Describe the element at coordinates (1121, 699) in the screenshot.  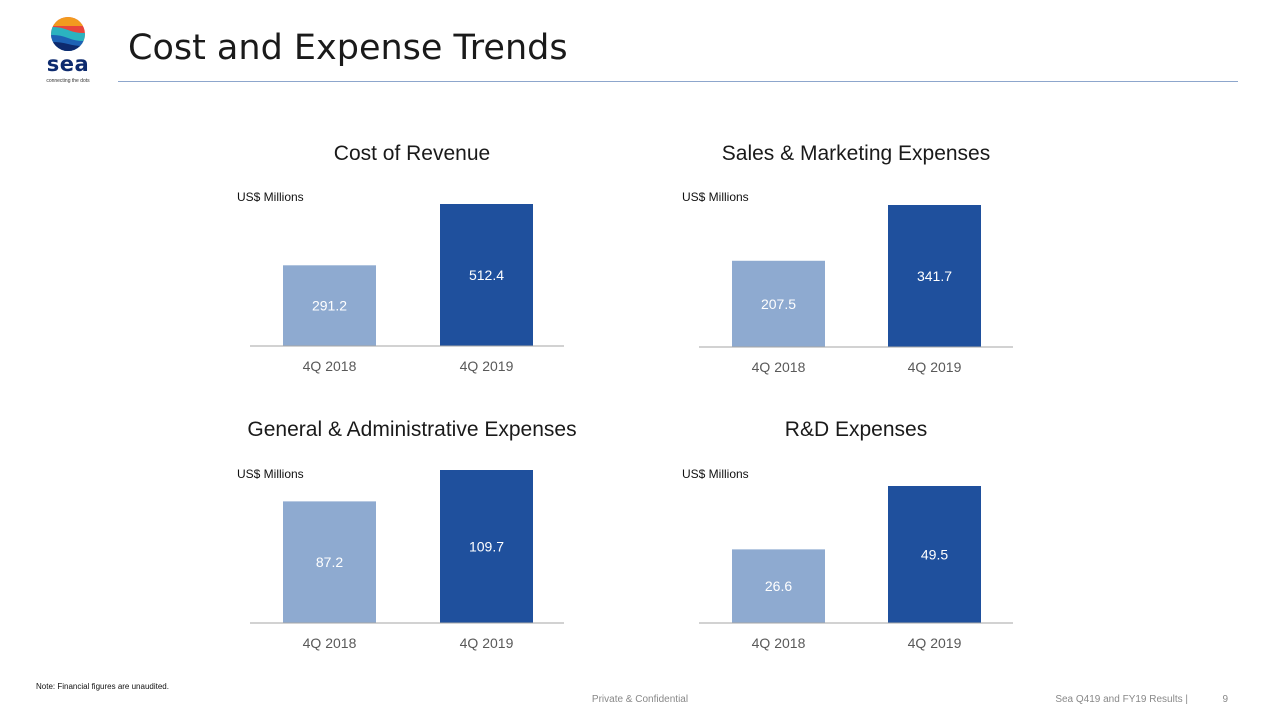
I see `footer-deck-name: Sea Q419 and FY19 Results |` at that location.